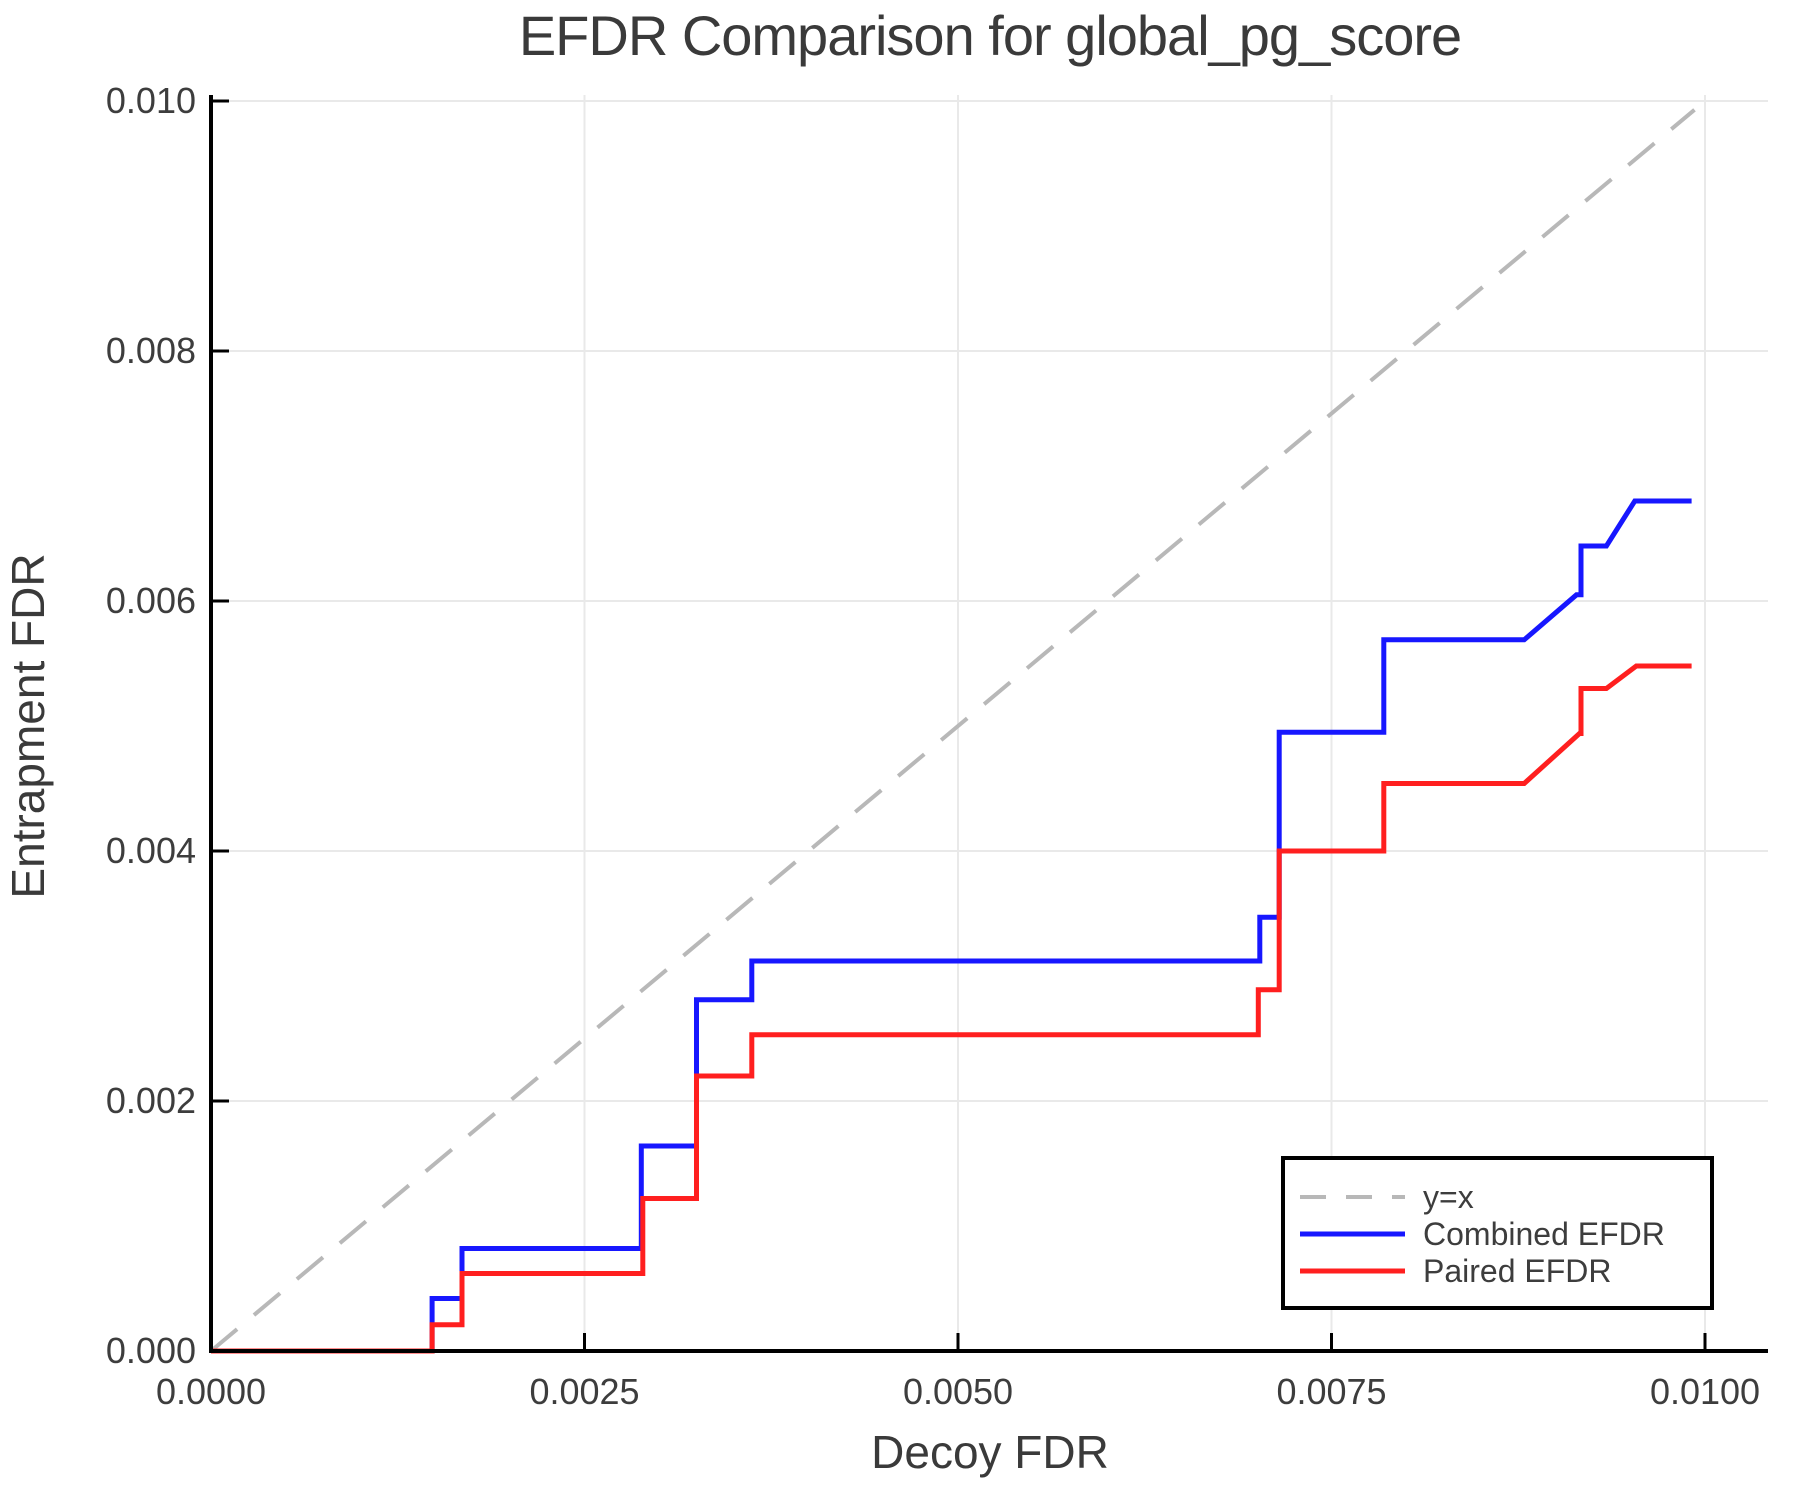 The image size is (1800, 1500). I want to click on x-tick-label: 0.0075, so click(1331, 1391).